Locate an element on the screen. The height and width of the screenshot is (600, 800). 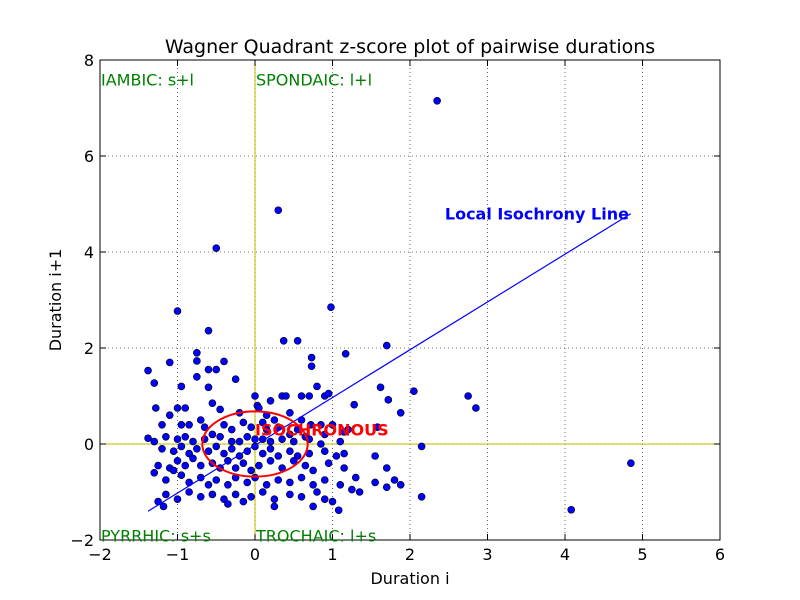
y-tick-label: −2 is located at coordinates (82, 540).